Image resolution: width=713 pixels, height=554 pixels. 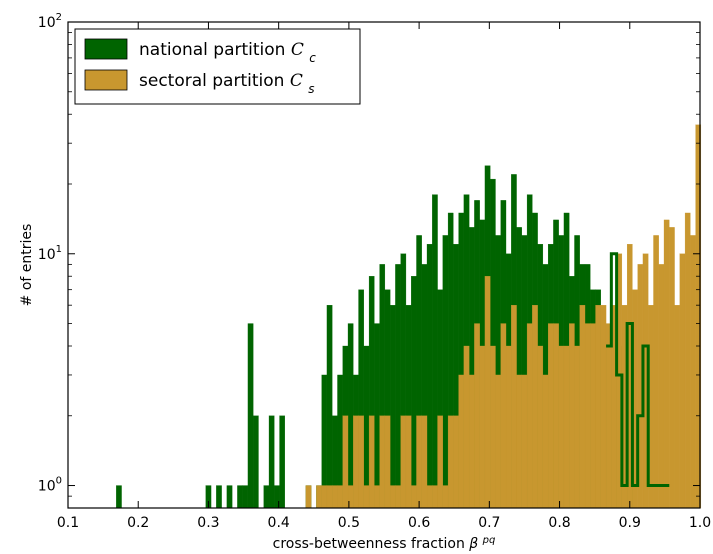 I want to click on legend-label-sectoral-subscript: s, so click(x=311, y=89).